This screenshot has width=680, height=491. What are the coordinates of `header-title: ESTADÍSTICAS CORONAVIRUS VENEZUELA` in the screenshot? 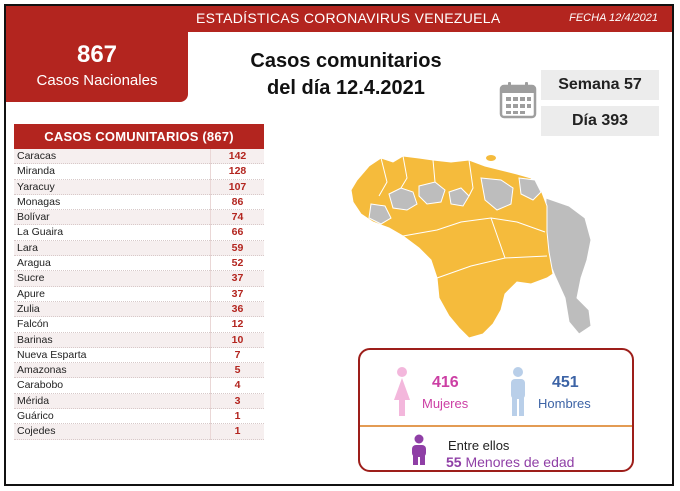 It's located at (348, 18).